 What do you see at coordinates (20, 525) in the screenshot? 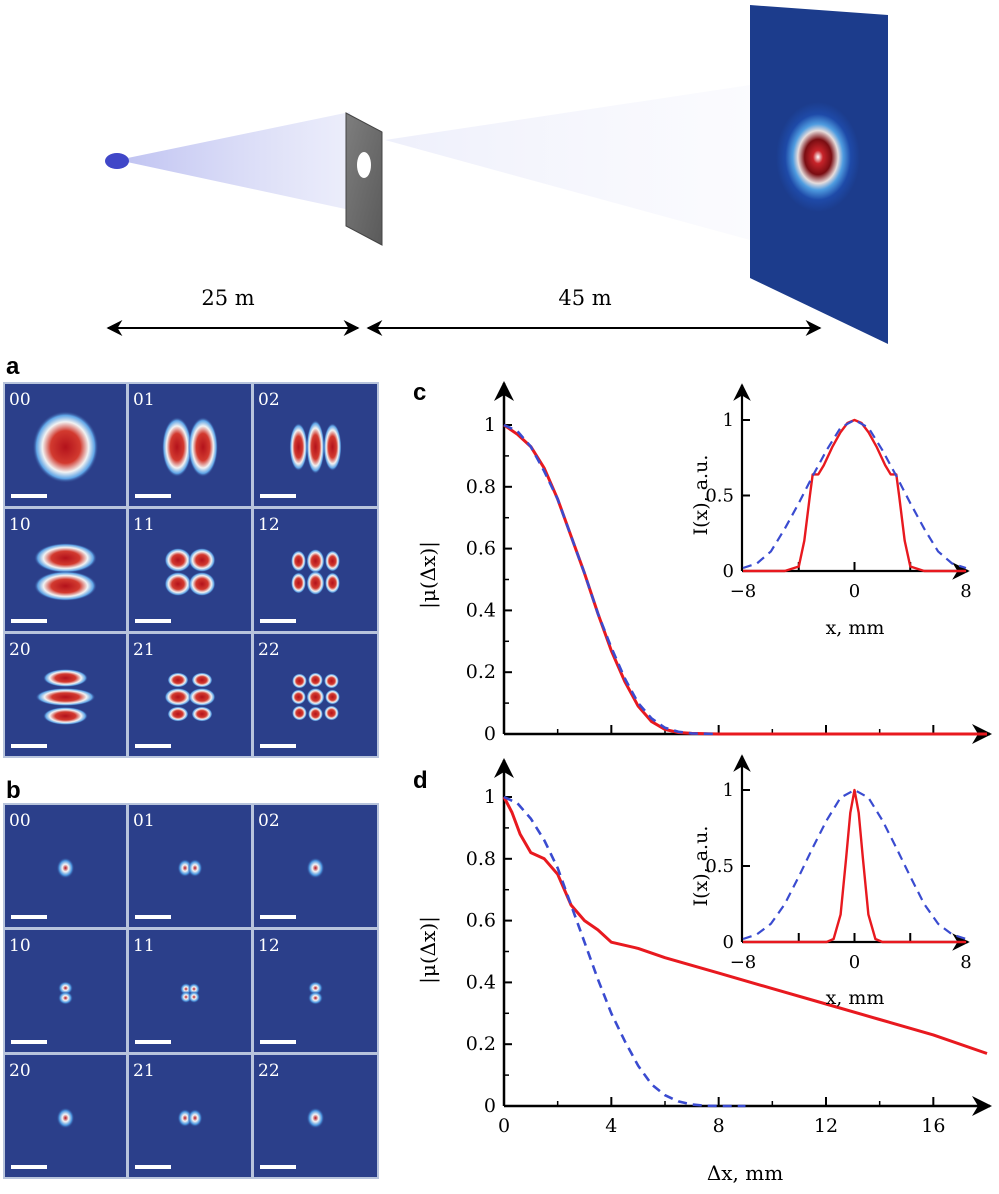
I see `mode-label-10: 10` at bounding box center [20, 525].